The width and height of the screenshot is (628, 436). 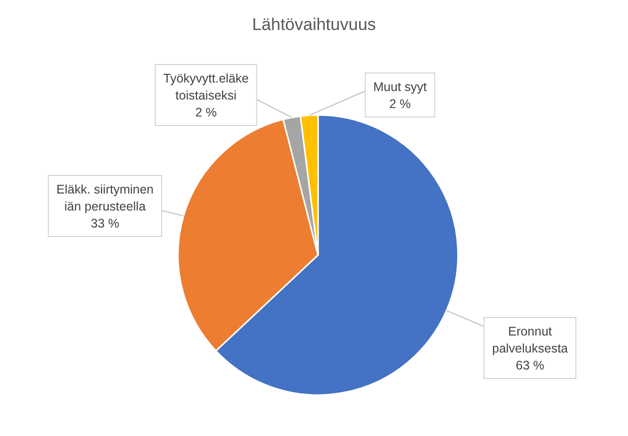 I want to click on data-label: 33 %, so click(x=105, y=223).